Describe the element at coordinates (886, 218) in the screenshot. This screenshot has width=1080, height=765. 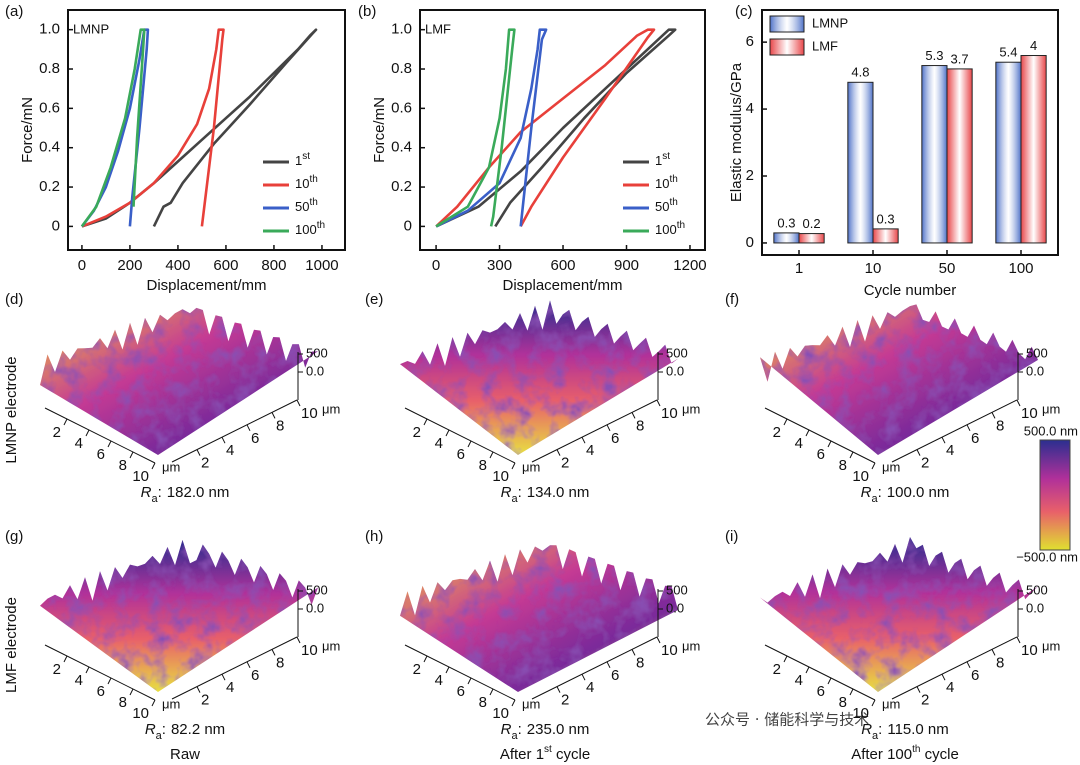
I see `bar-value-label: 0.3` at that location.